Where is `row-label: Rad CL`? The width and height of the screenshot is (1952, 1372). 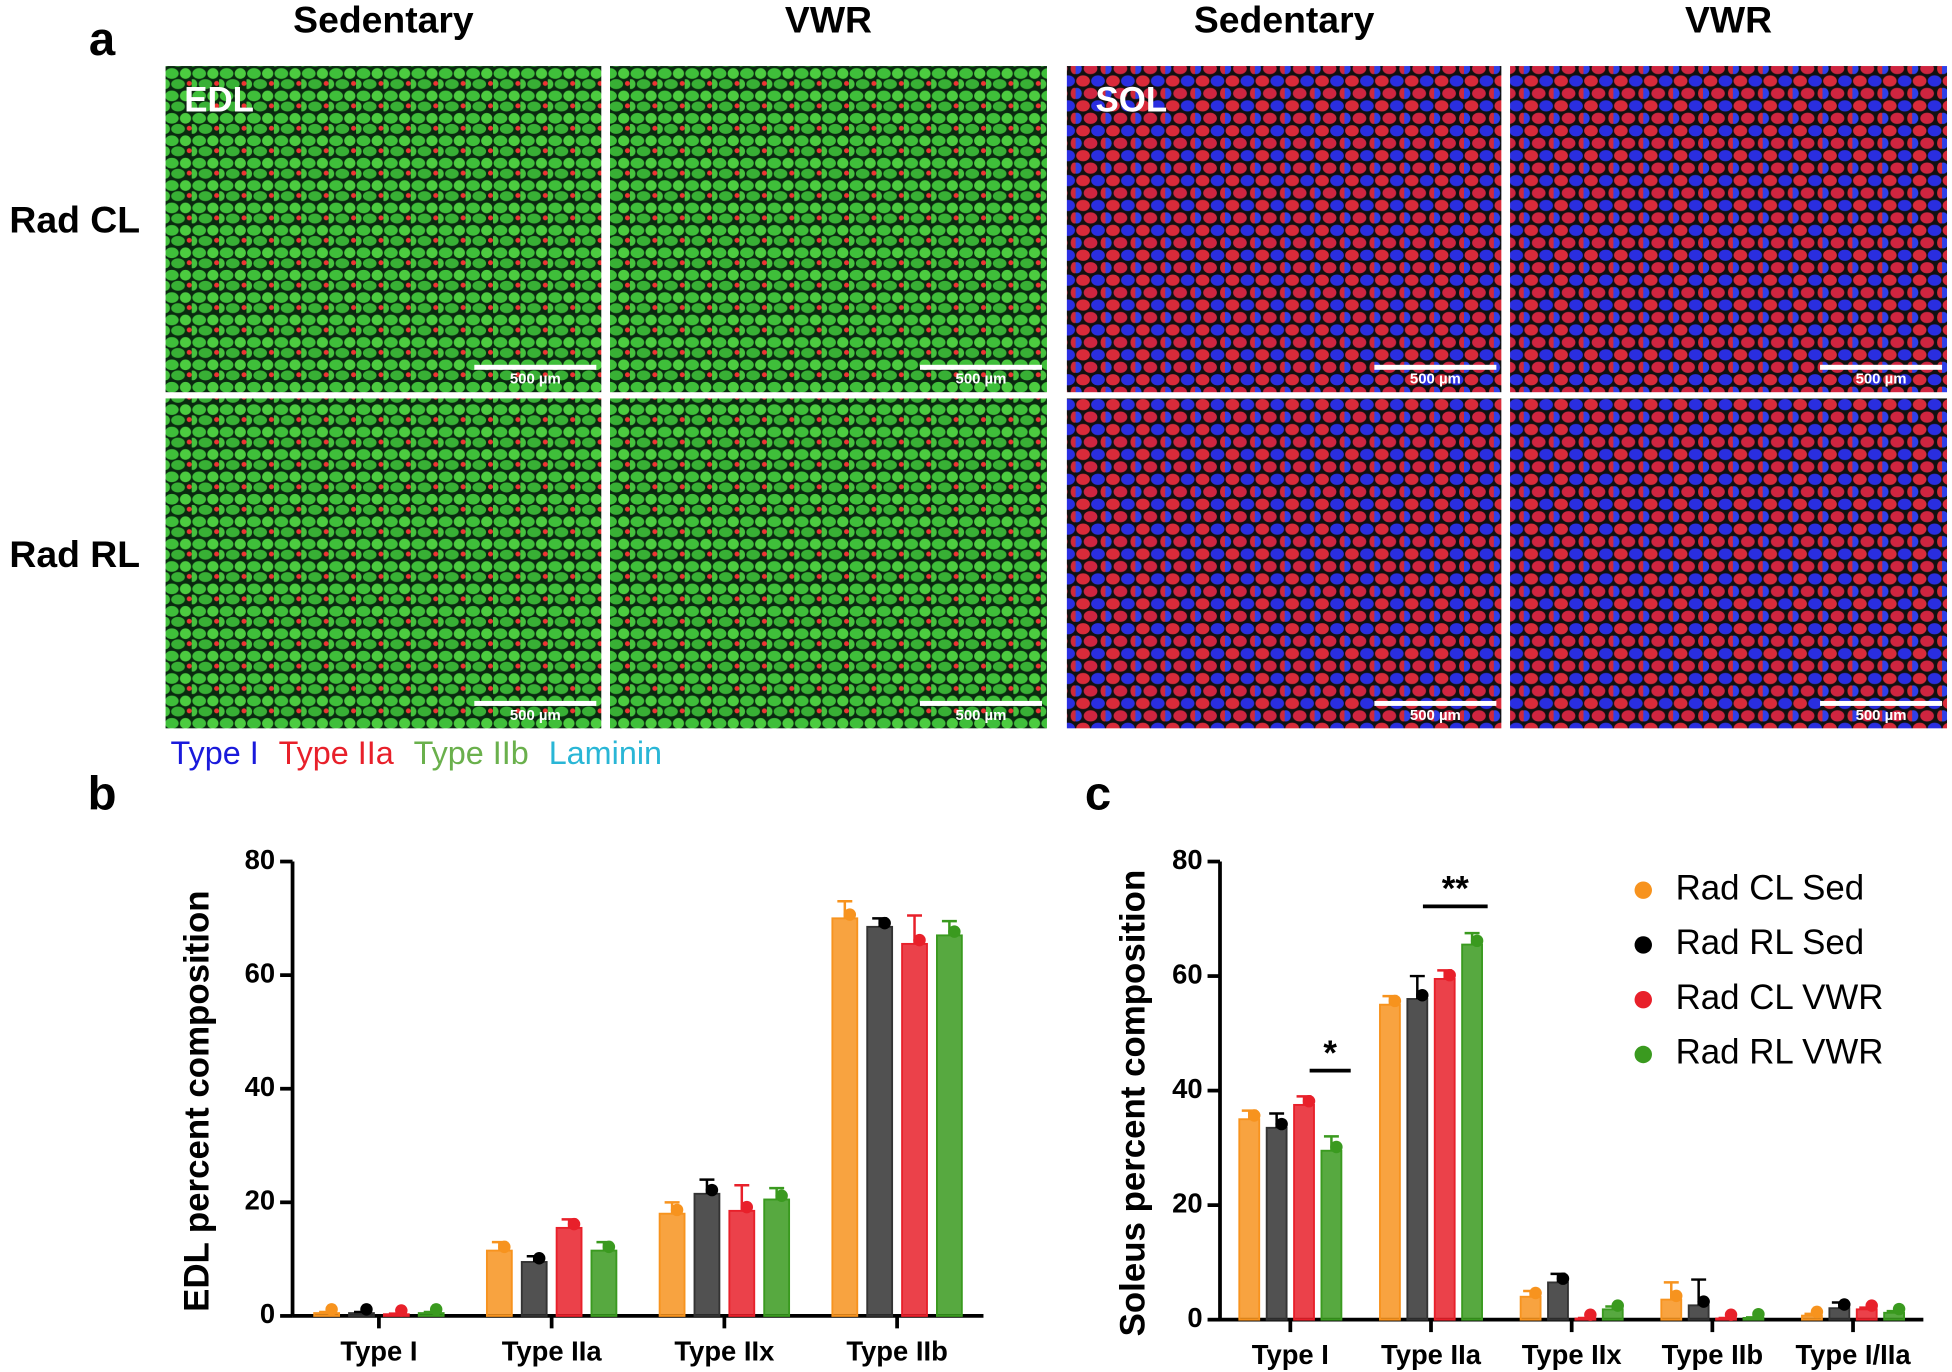 row-label: Rad CL is located at coordinates (74, 220).